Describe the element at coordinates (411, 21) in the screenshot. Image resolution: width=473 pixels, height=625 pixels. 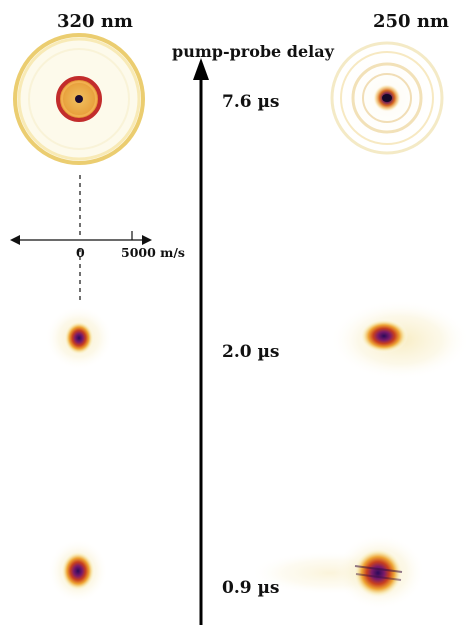
I see `column-heading-250nm: 250 nm` at that location.